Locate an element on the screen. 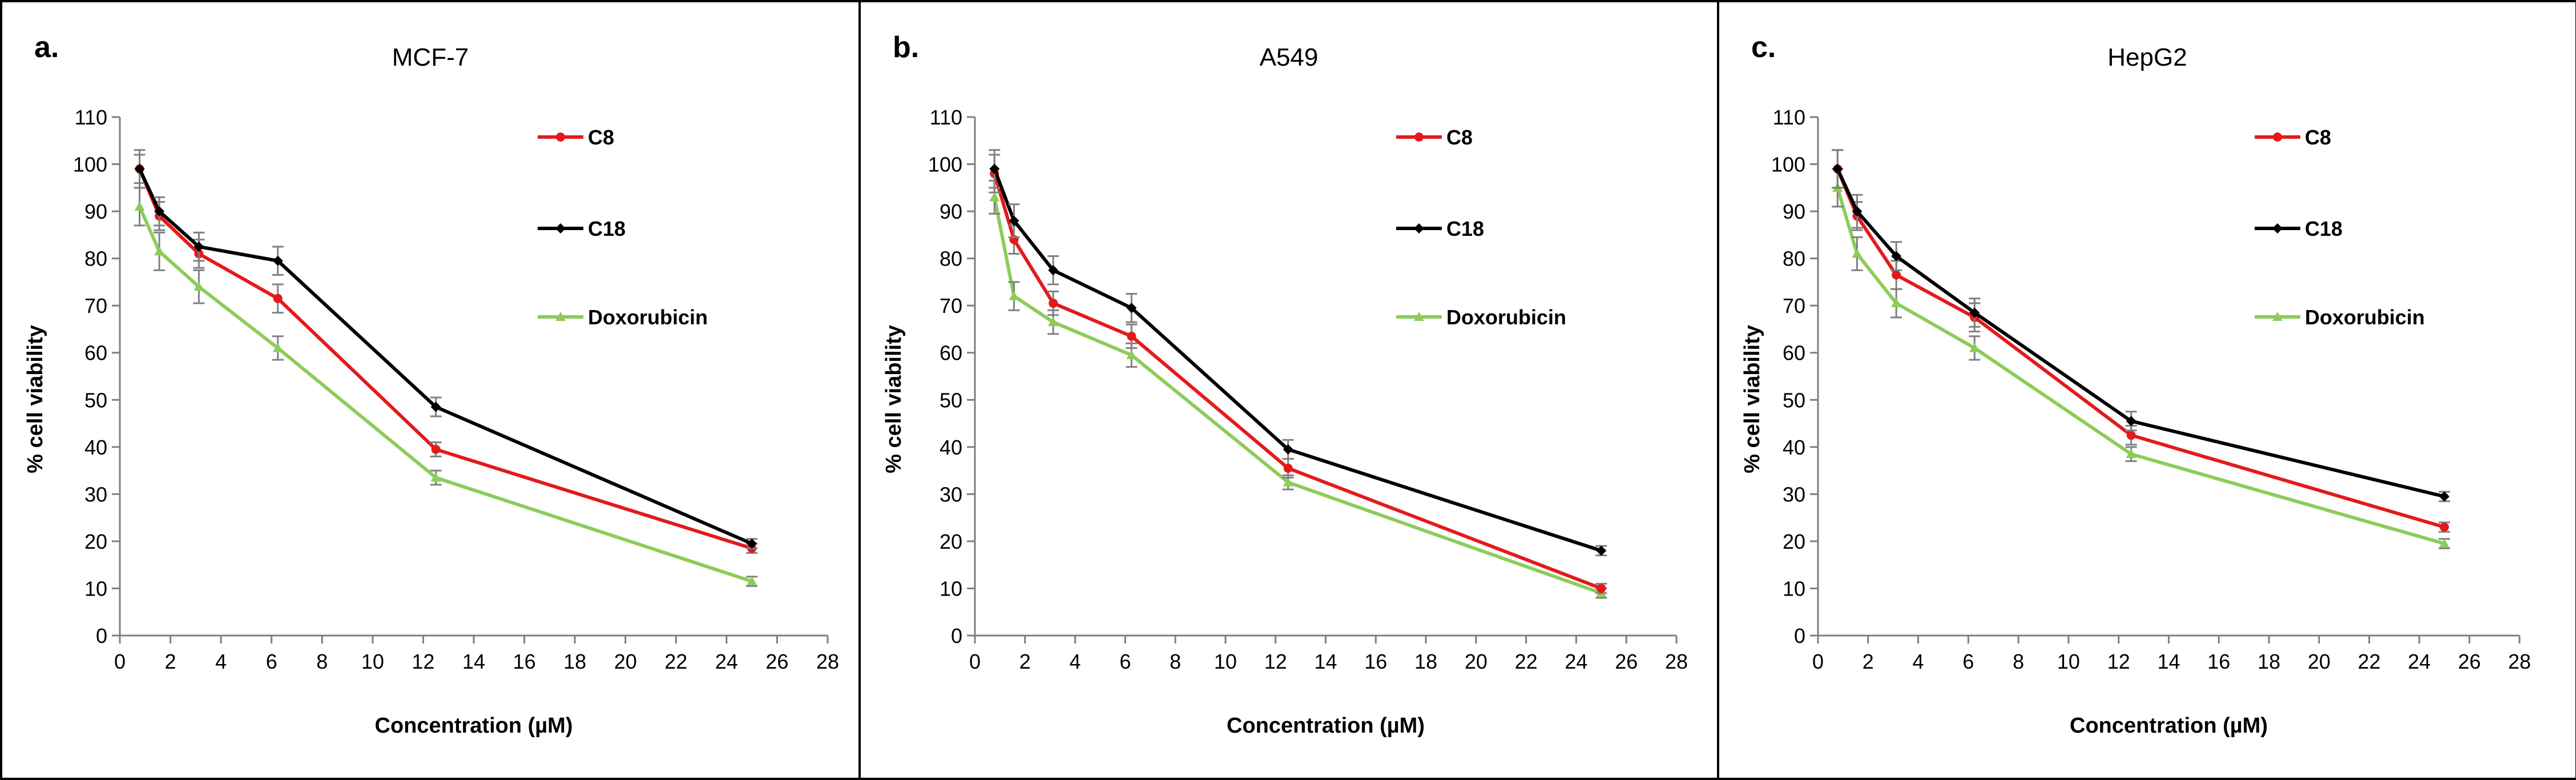  y-tick-label: 0 is located at coordinates (1800, 636).